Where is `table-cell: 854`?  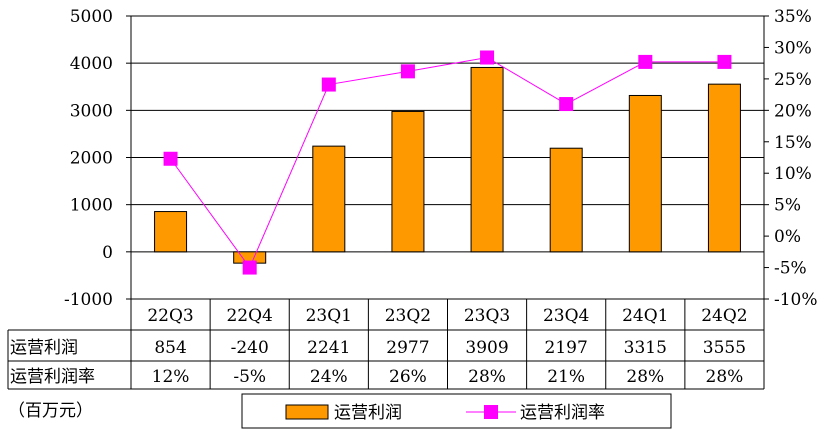
table-cell: 854 is located at coordinates (170, 348).